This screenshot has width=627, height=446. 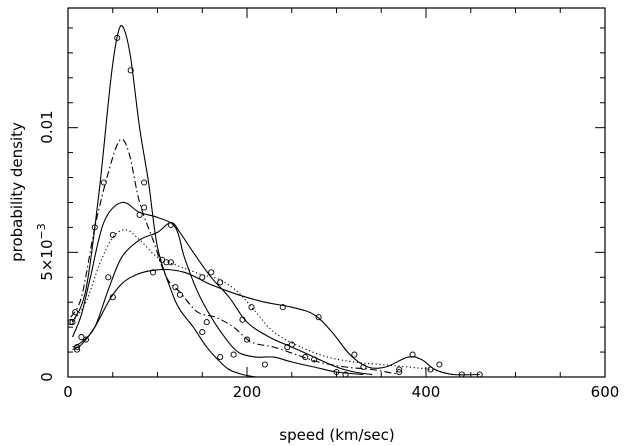 I want to click on y-tick-label-5e-3-exponent: −3, so click(x=41, y=231).